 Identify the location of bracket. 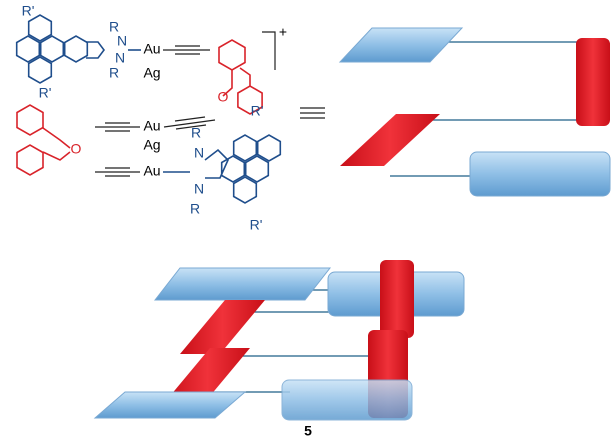
(269, 50).